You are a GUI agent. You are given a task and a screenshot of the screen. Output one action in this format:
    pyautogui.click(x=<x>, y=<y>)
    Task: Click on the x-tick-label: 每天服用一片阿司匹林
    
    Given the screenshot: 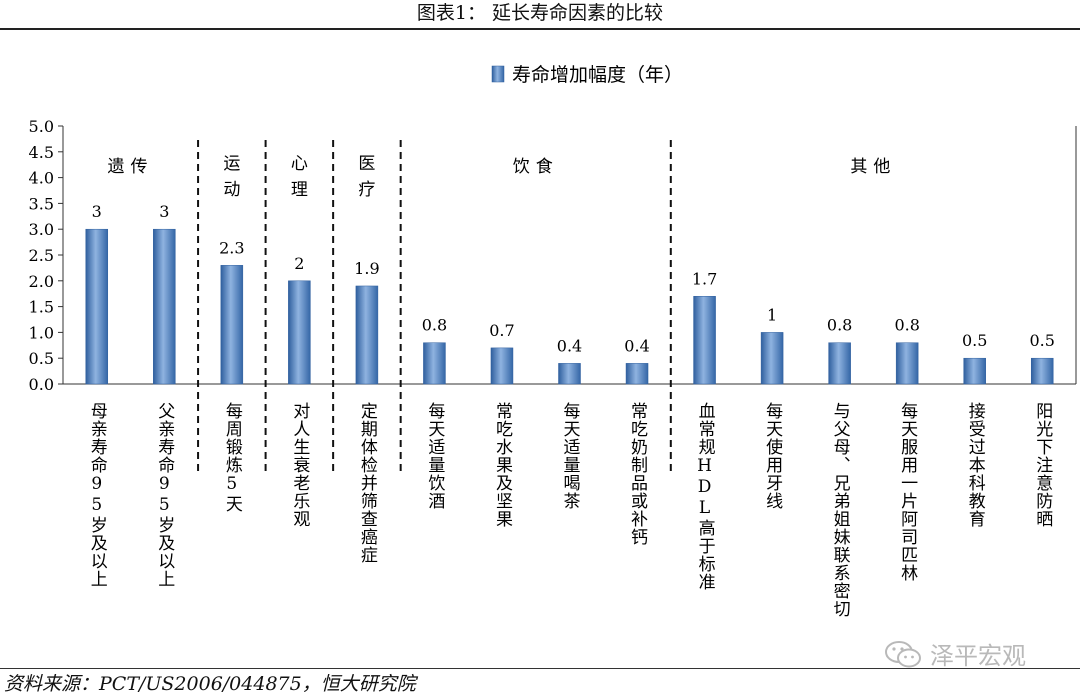 What is the action you would take?
    pyautogui.click(x=907, y=492)
    